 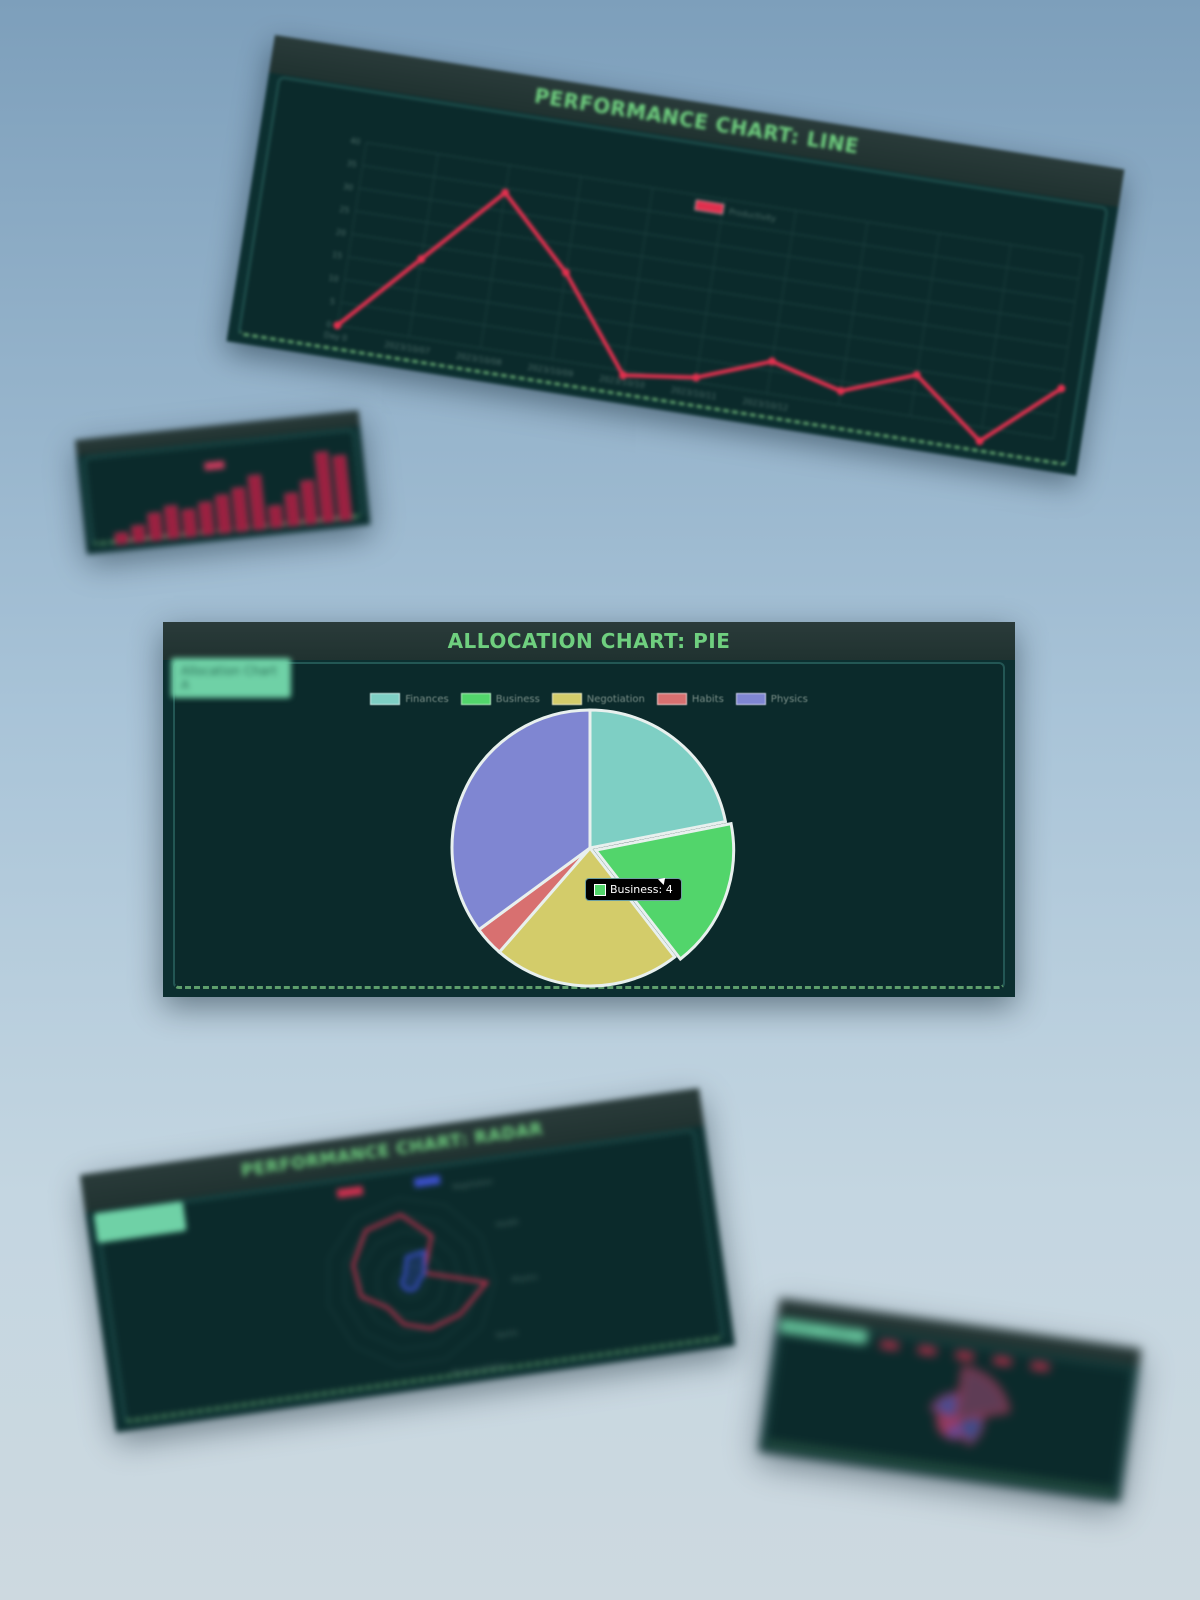 I want to click on polar-chart-window: SELECT CHART A, so click(x=950, y=1400).